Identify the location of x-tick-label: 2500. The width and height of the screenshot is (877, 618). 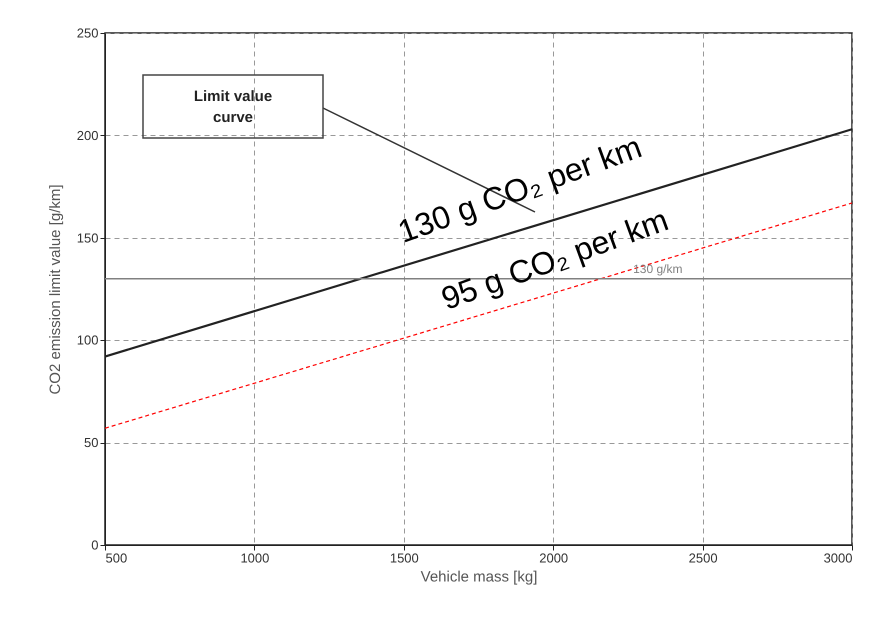
(703, 558).